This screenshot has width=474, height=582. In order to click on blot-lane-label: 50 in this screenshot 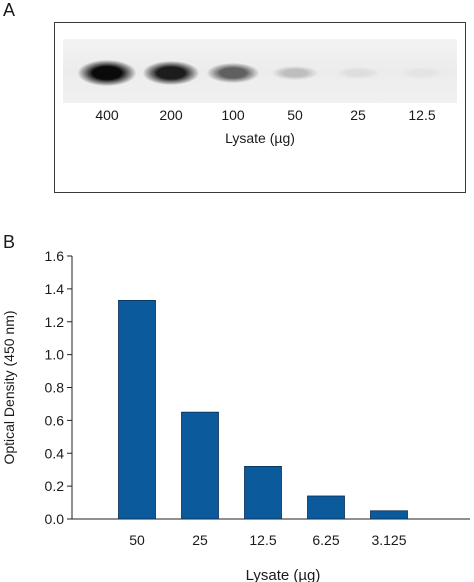, I will do `click(295, 115)`.